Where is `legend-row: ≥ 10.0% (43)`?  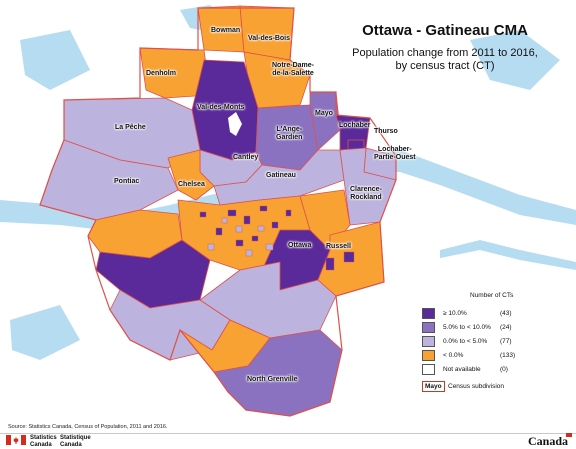 legend-row: ≥ 10.0% (43) is located at coordinates (493, 314).